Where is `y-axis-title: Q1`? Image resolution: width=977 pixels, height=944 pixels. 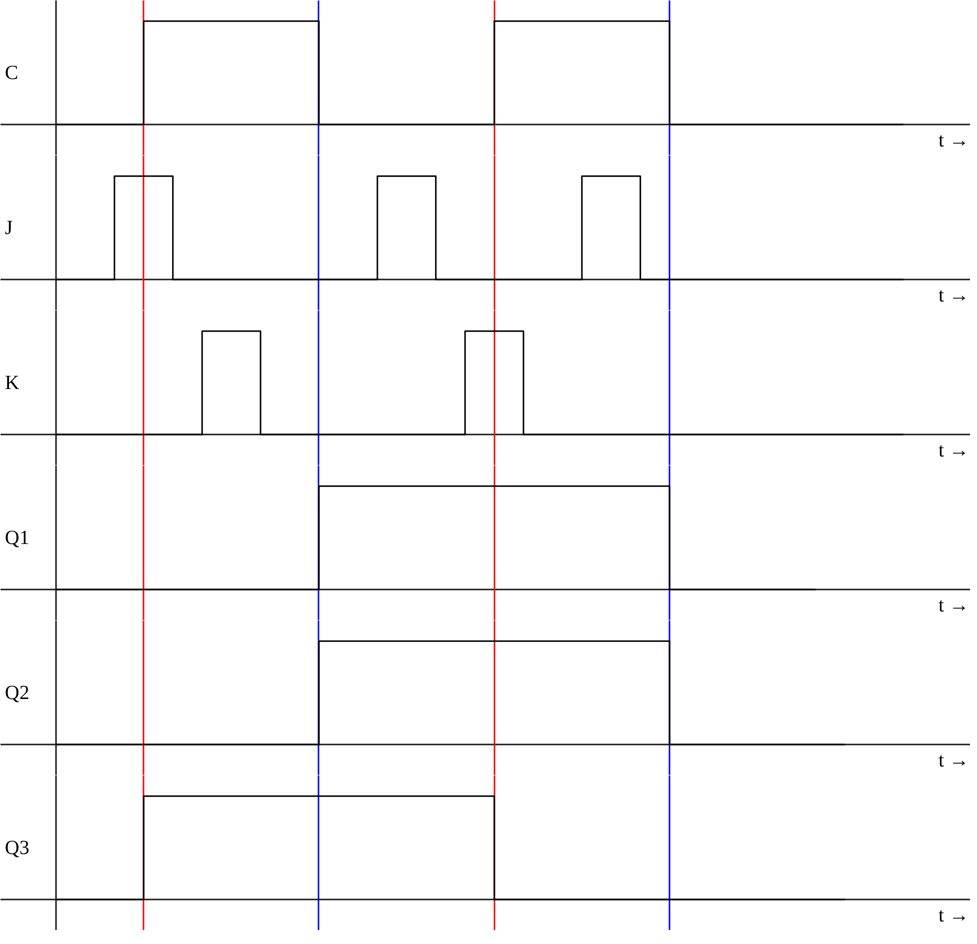
y-axis-title: Q1 is located at coordinates (17, 537).